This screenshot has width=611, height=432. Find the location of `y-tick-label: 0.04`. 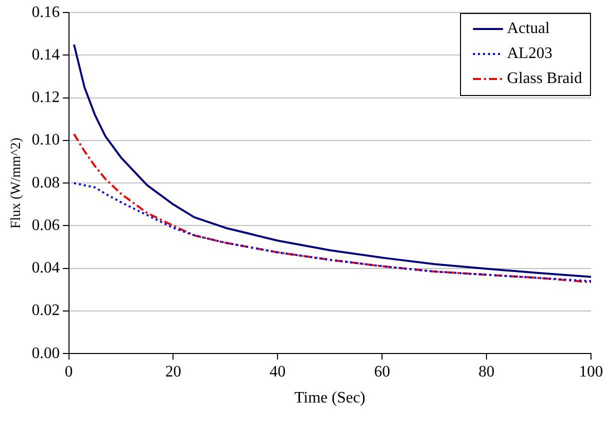

y-tick-label: 0.04 is located at coordinates (46, 268).